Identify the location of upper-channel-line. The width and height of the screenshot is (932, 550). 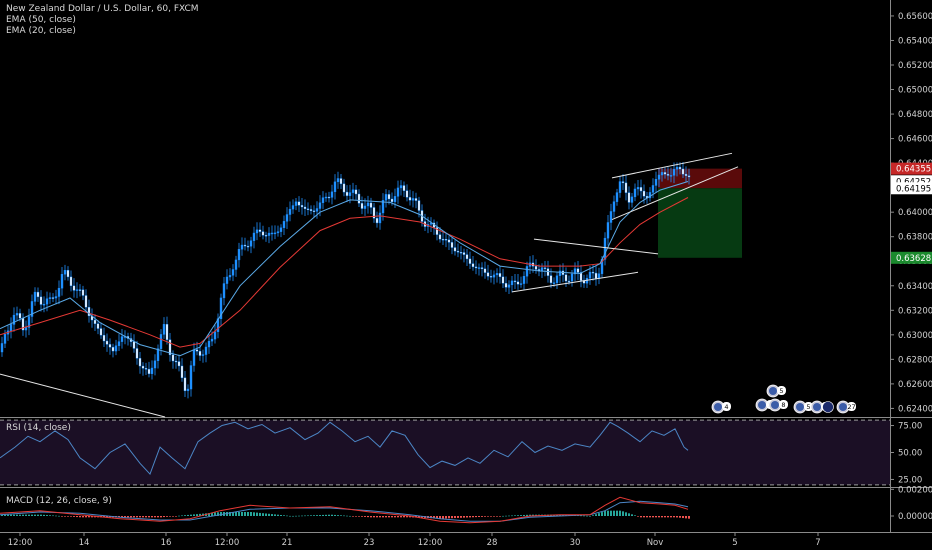
(672, 165).